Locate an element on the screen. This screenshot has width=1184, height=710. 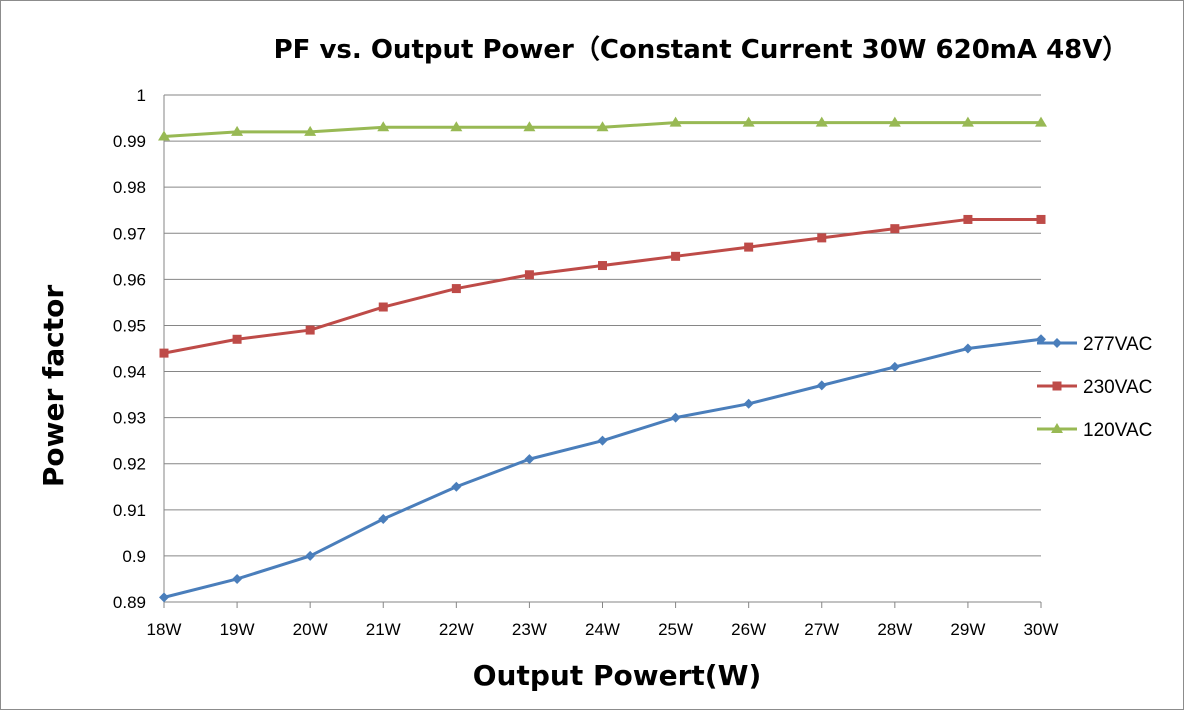
x-tick-label: 30W is located at coordinates (1041, 629).